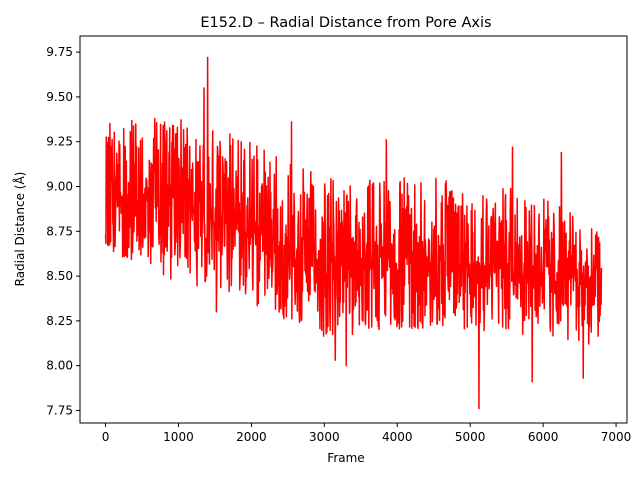 The height and width of the screenshot is (480, 640). I want to click on y-tick-label: 9.25, so click(59, 142).